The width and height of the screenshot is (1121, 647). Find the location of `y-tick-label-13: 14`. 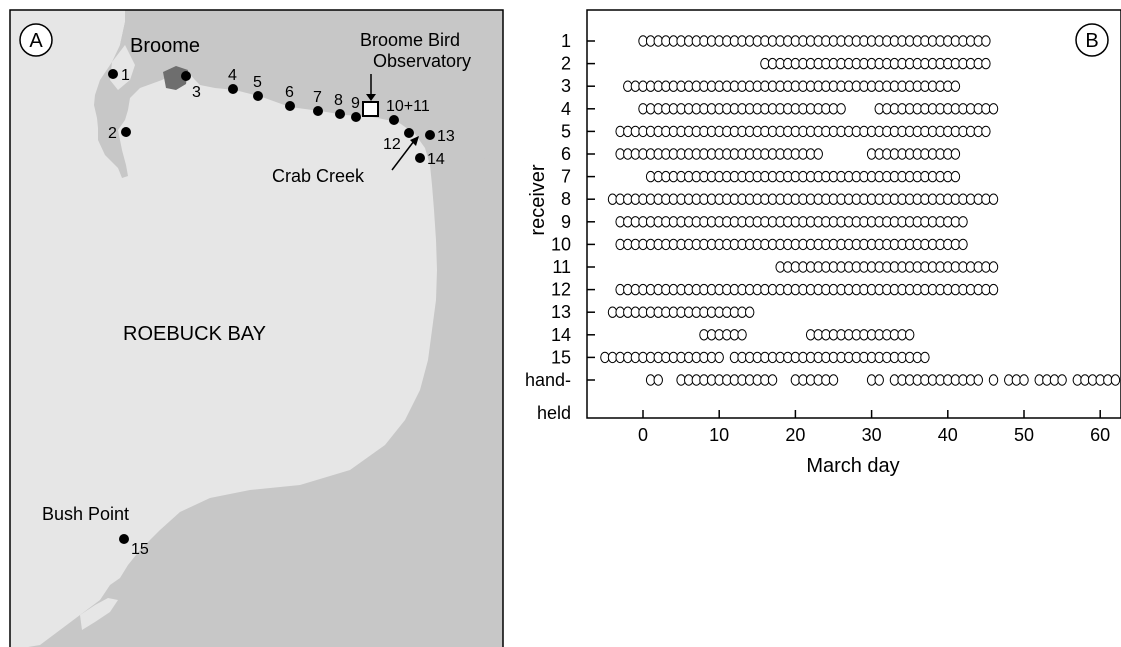

y-tick-label-13: 14 is located at coordinates (561, 335).